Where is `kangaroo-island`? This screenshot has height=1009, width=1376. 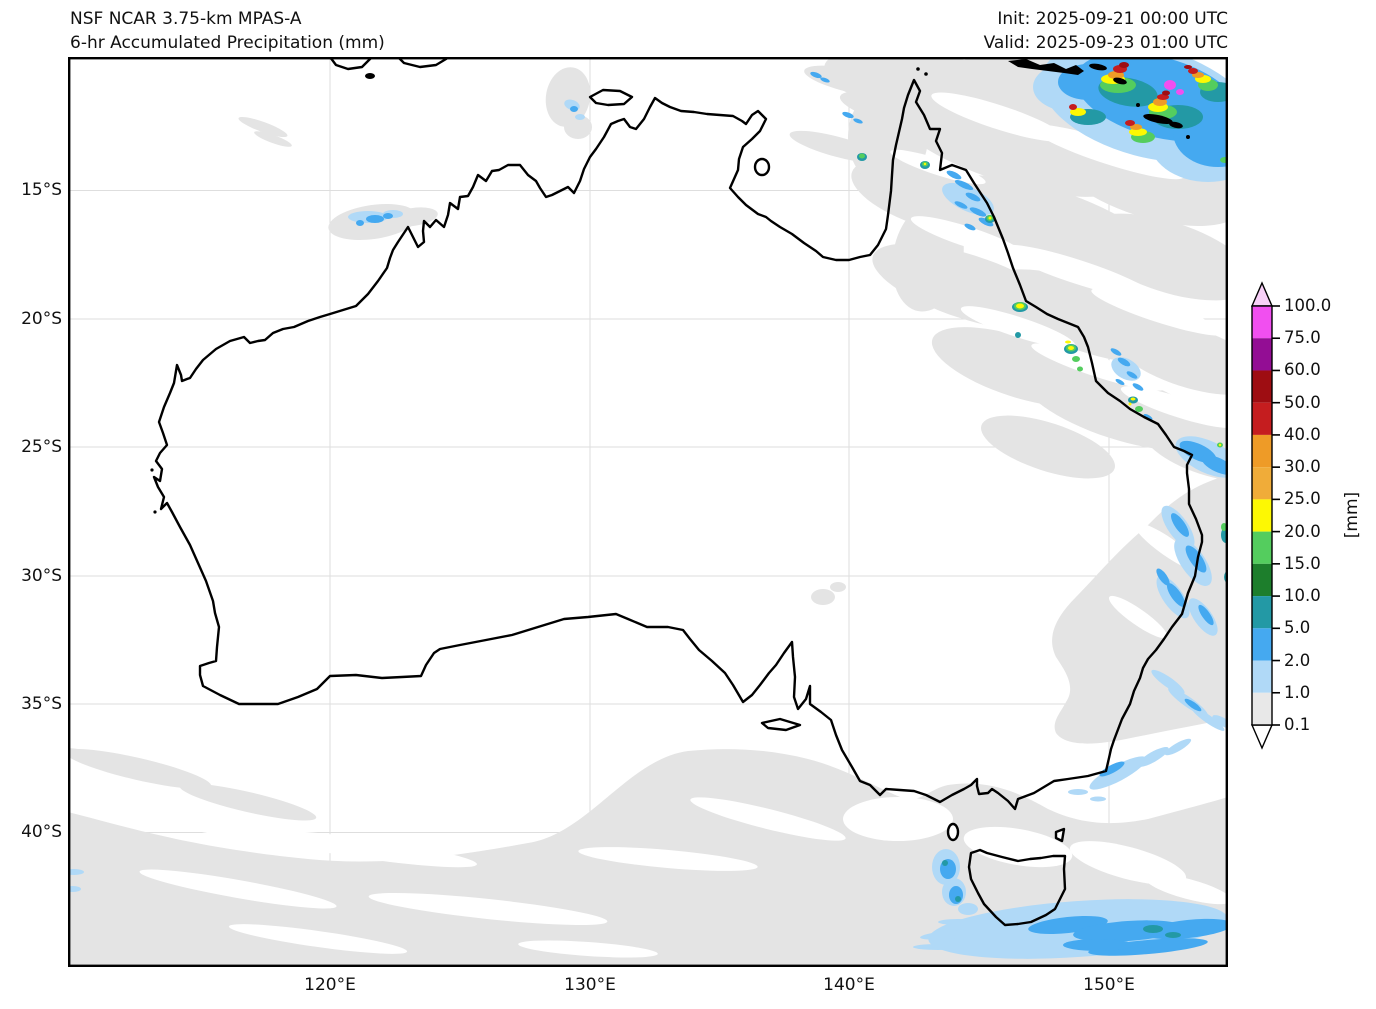 kangaroo-island is located at coordinates (781, 724).